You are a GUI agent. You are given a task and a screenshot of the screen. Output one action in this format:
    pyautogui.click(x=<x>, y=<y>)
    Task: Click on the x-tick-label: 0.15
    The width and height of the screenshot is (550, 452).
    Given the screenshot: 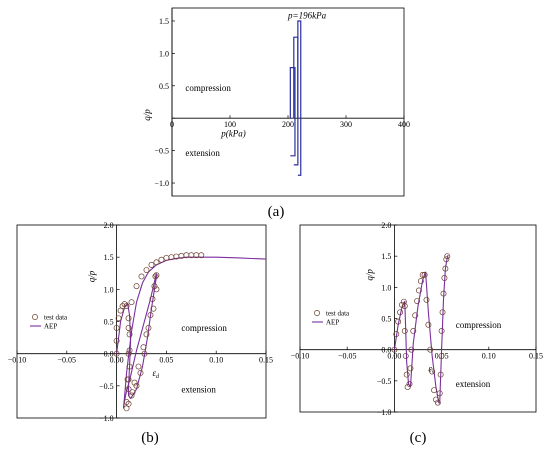 What is the action you would take?
    pyautogui.click(x=536, y=356)
    